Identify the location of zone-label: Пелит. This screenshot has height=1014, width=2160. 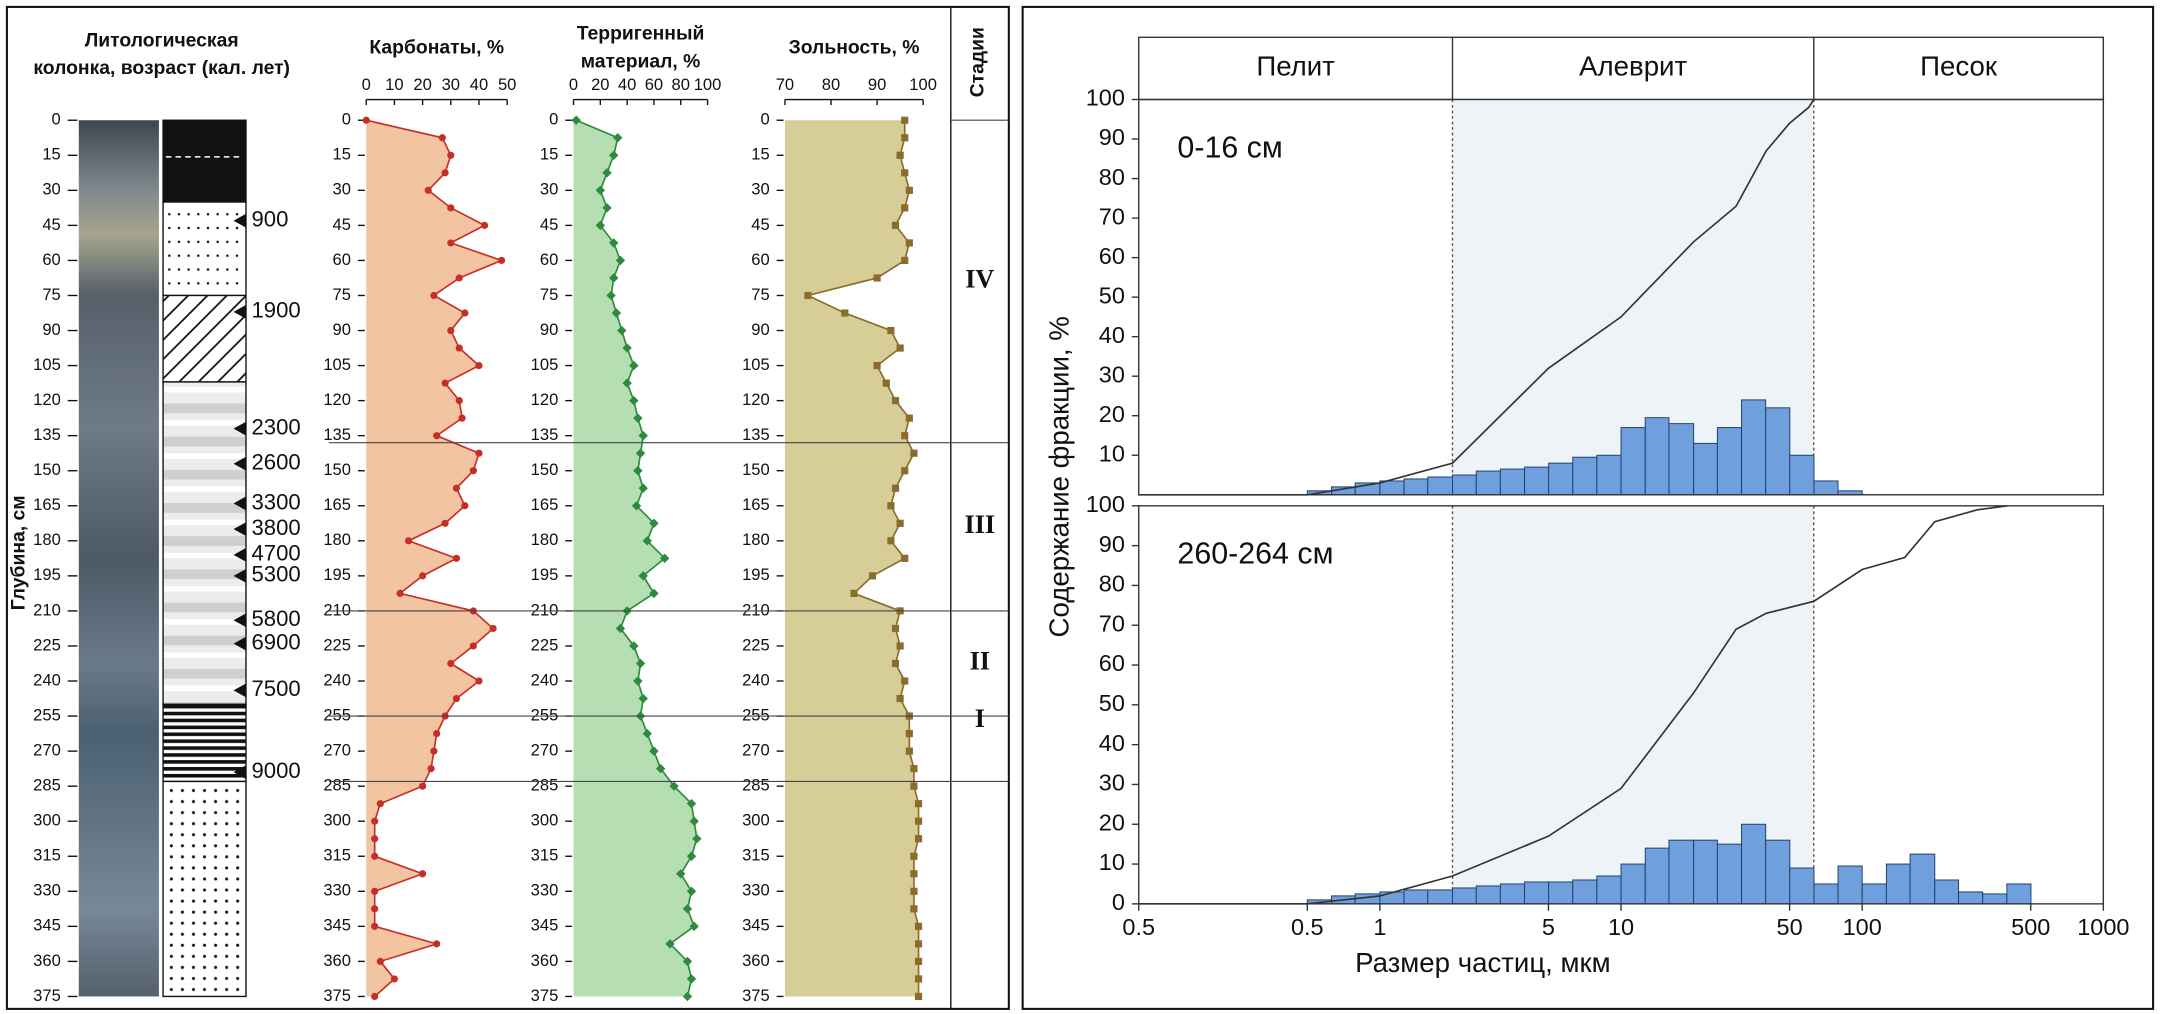
(1295, 66).